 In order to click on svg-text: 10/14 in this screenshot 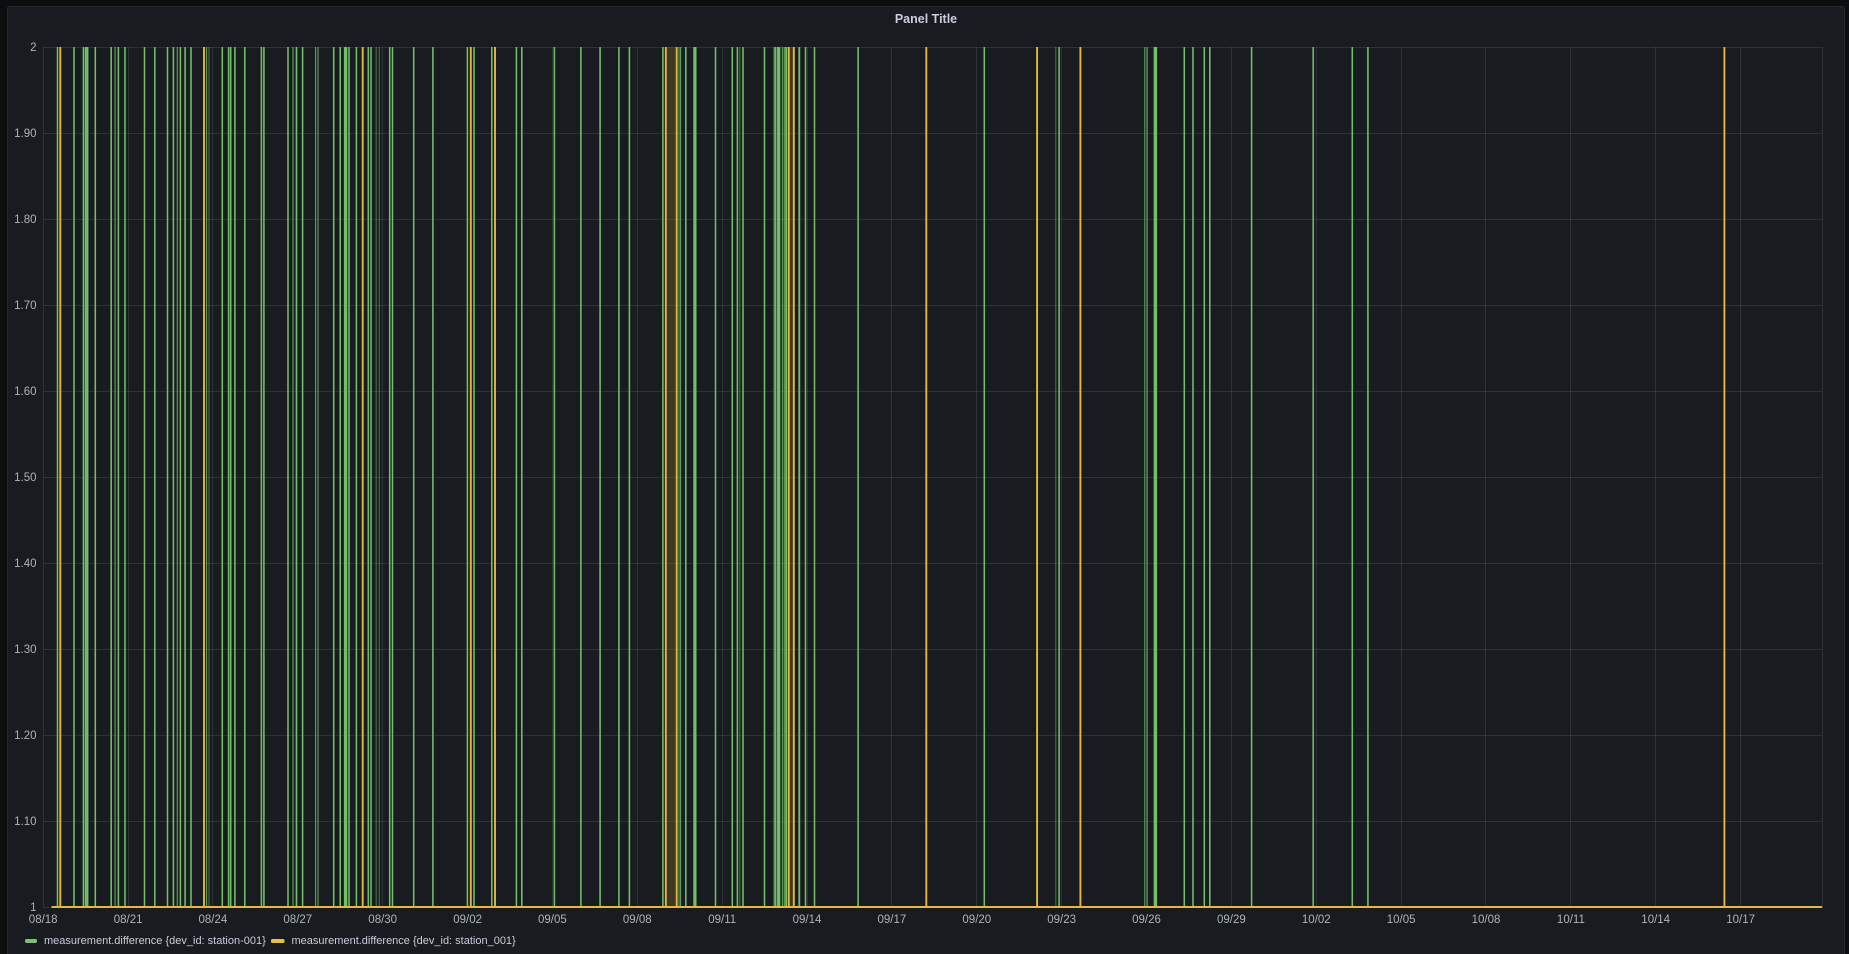, I will do `click(1655, 920)`.